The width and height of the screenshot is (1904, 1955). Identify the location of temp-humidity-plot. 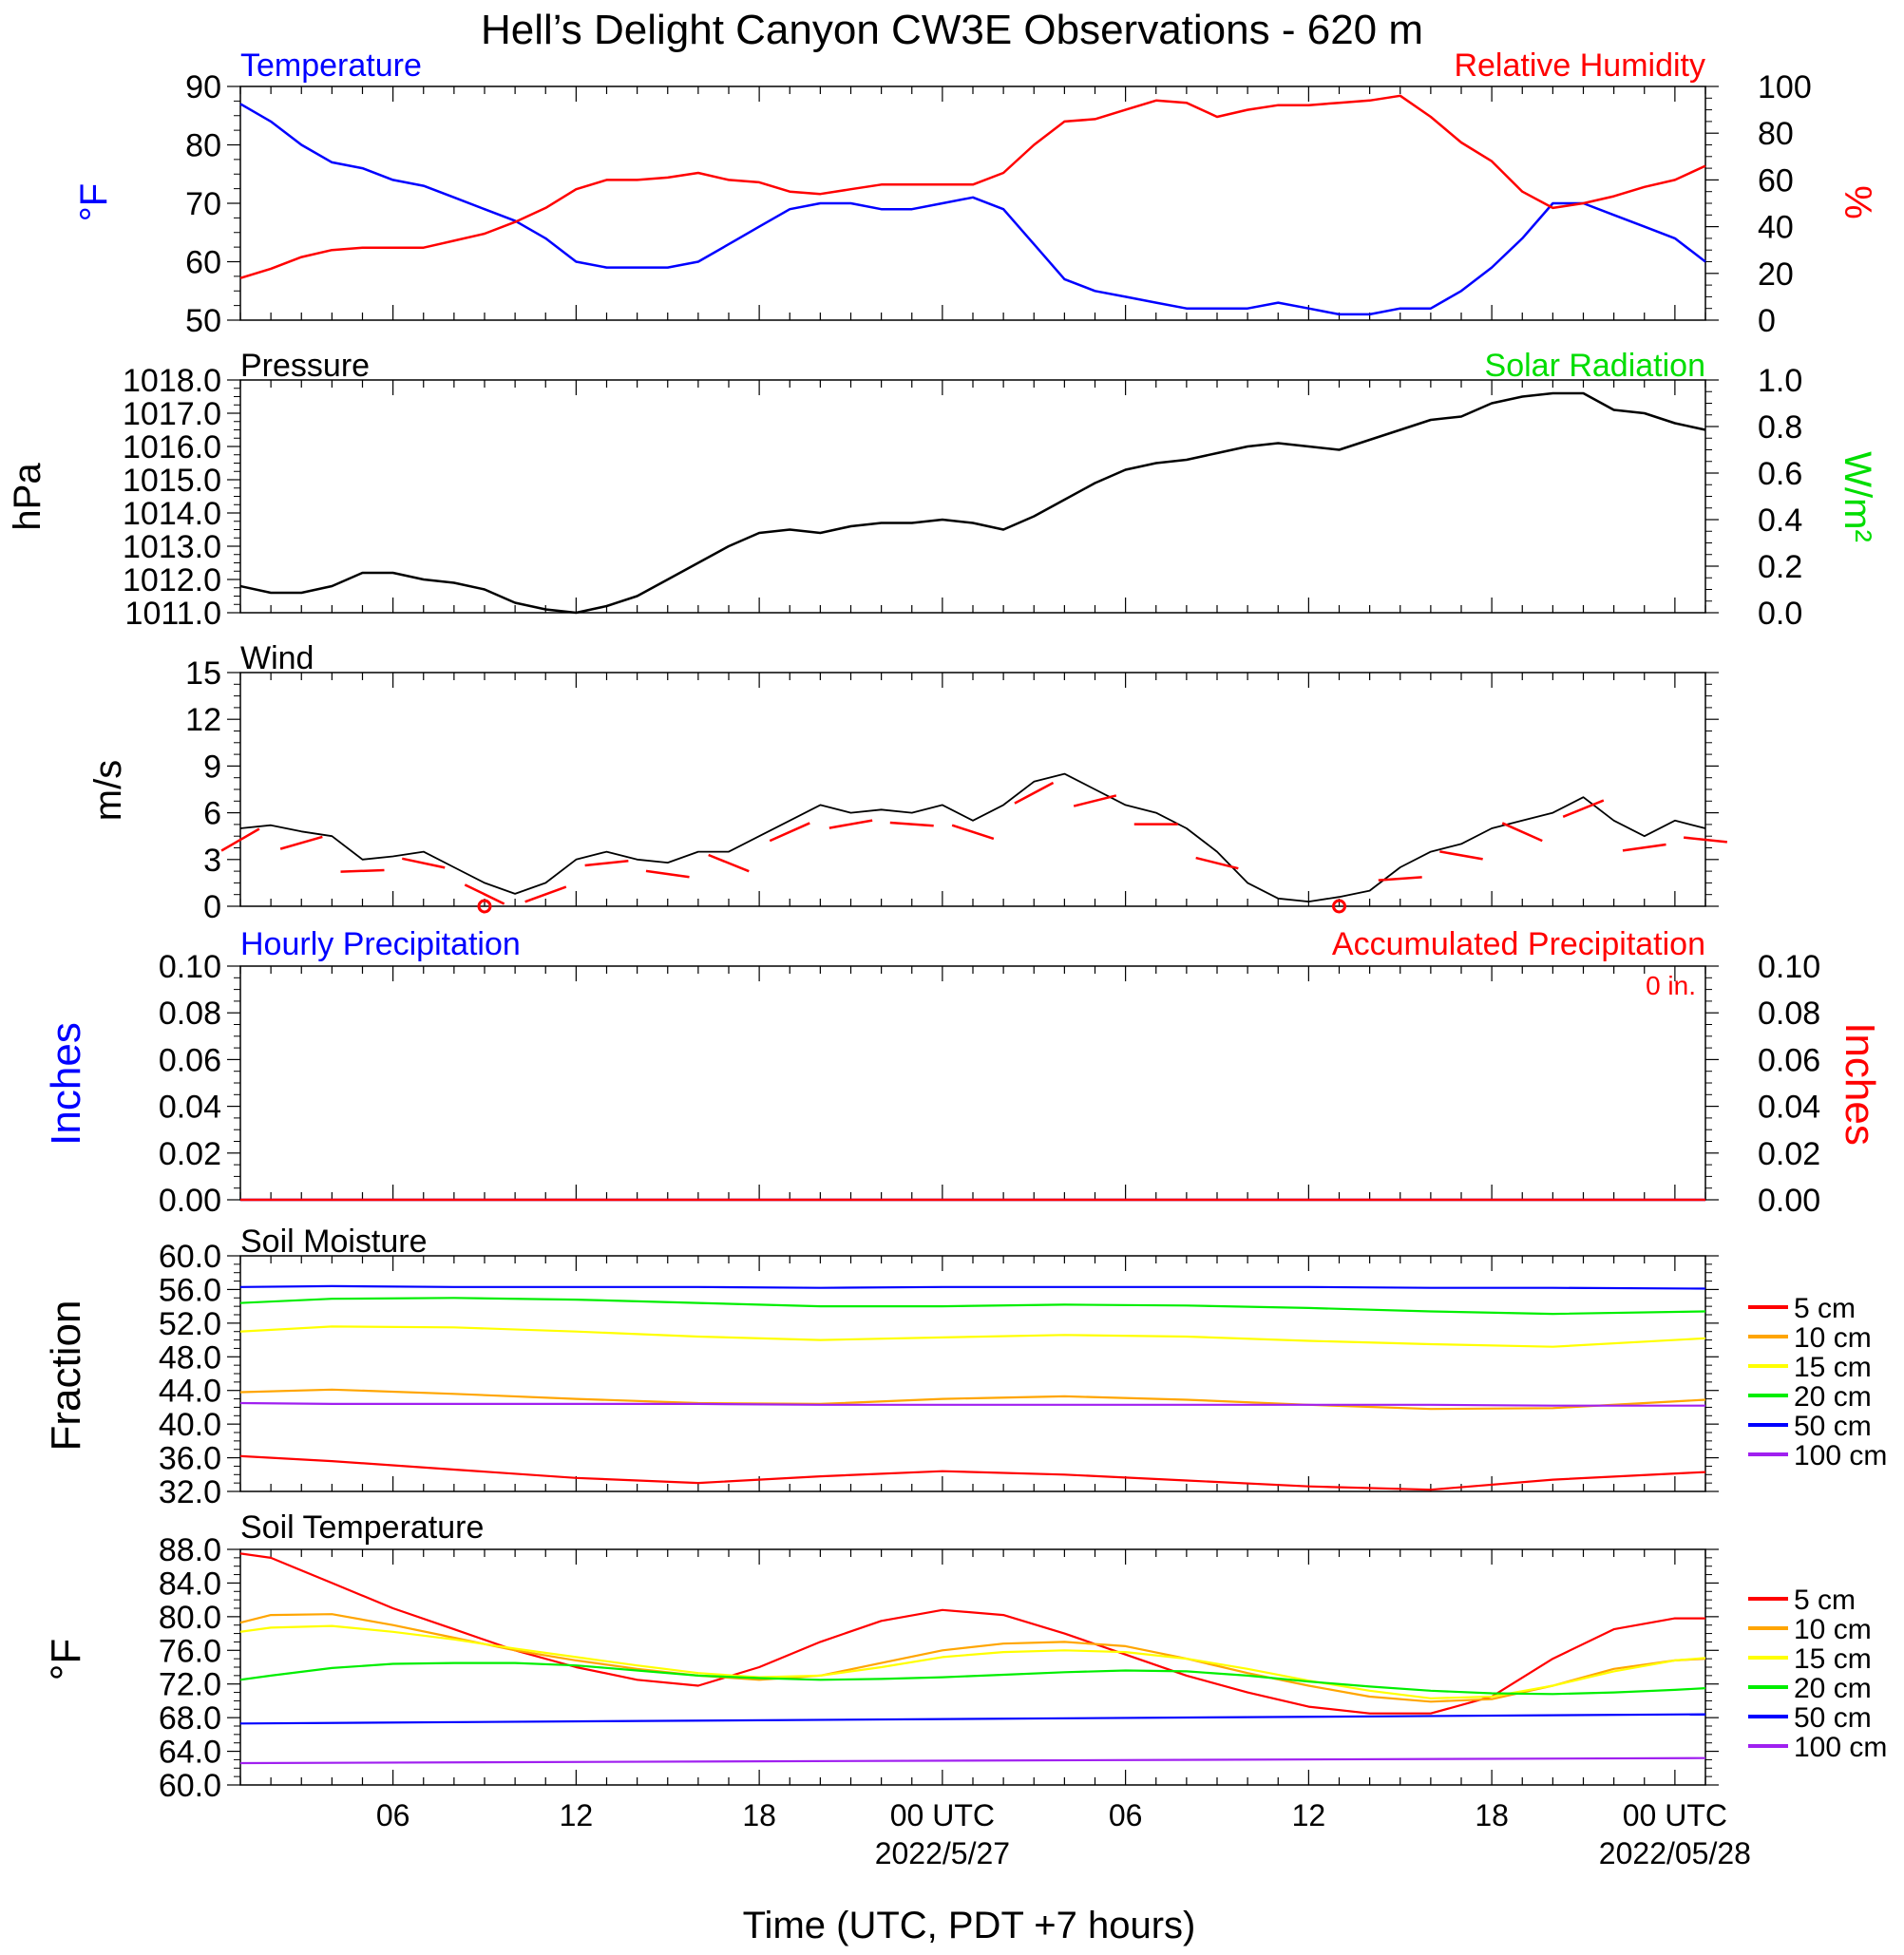
(973, 203).